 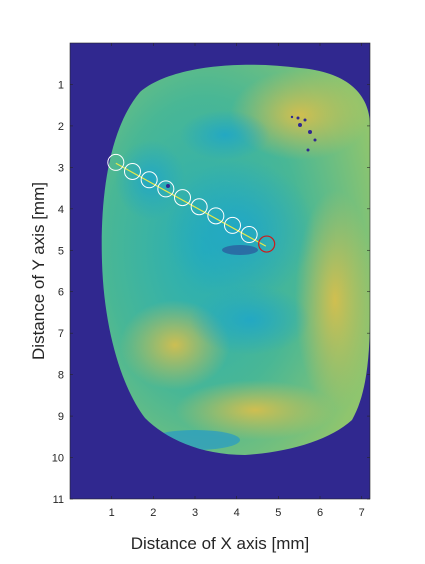 I want to click on dark-lesion, so click(x=240, y=250).